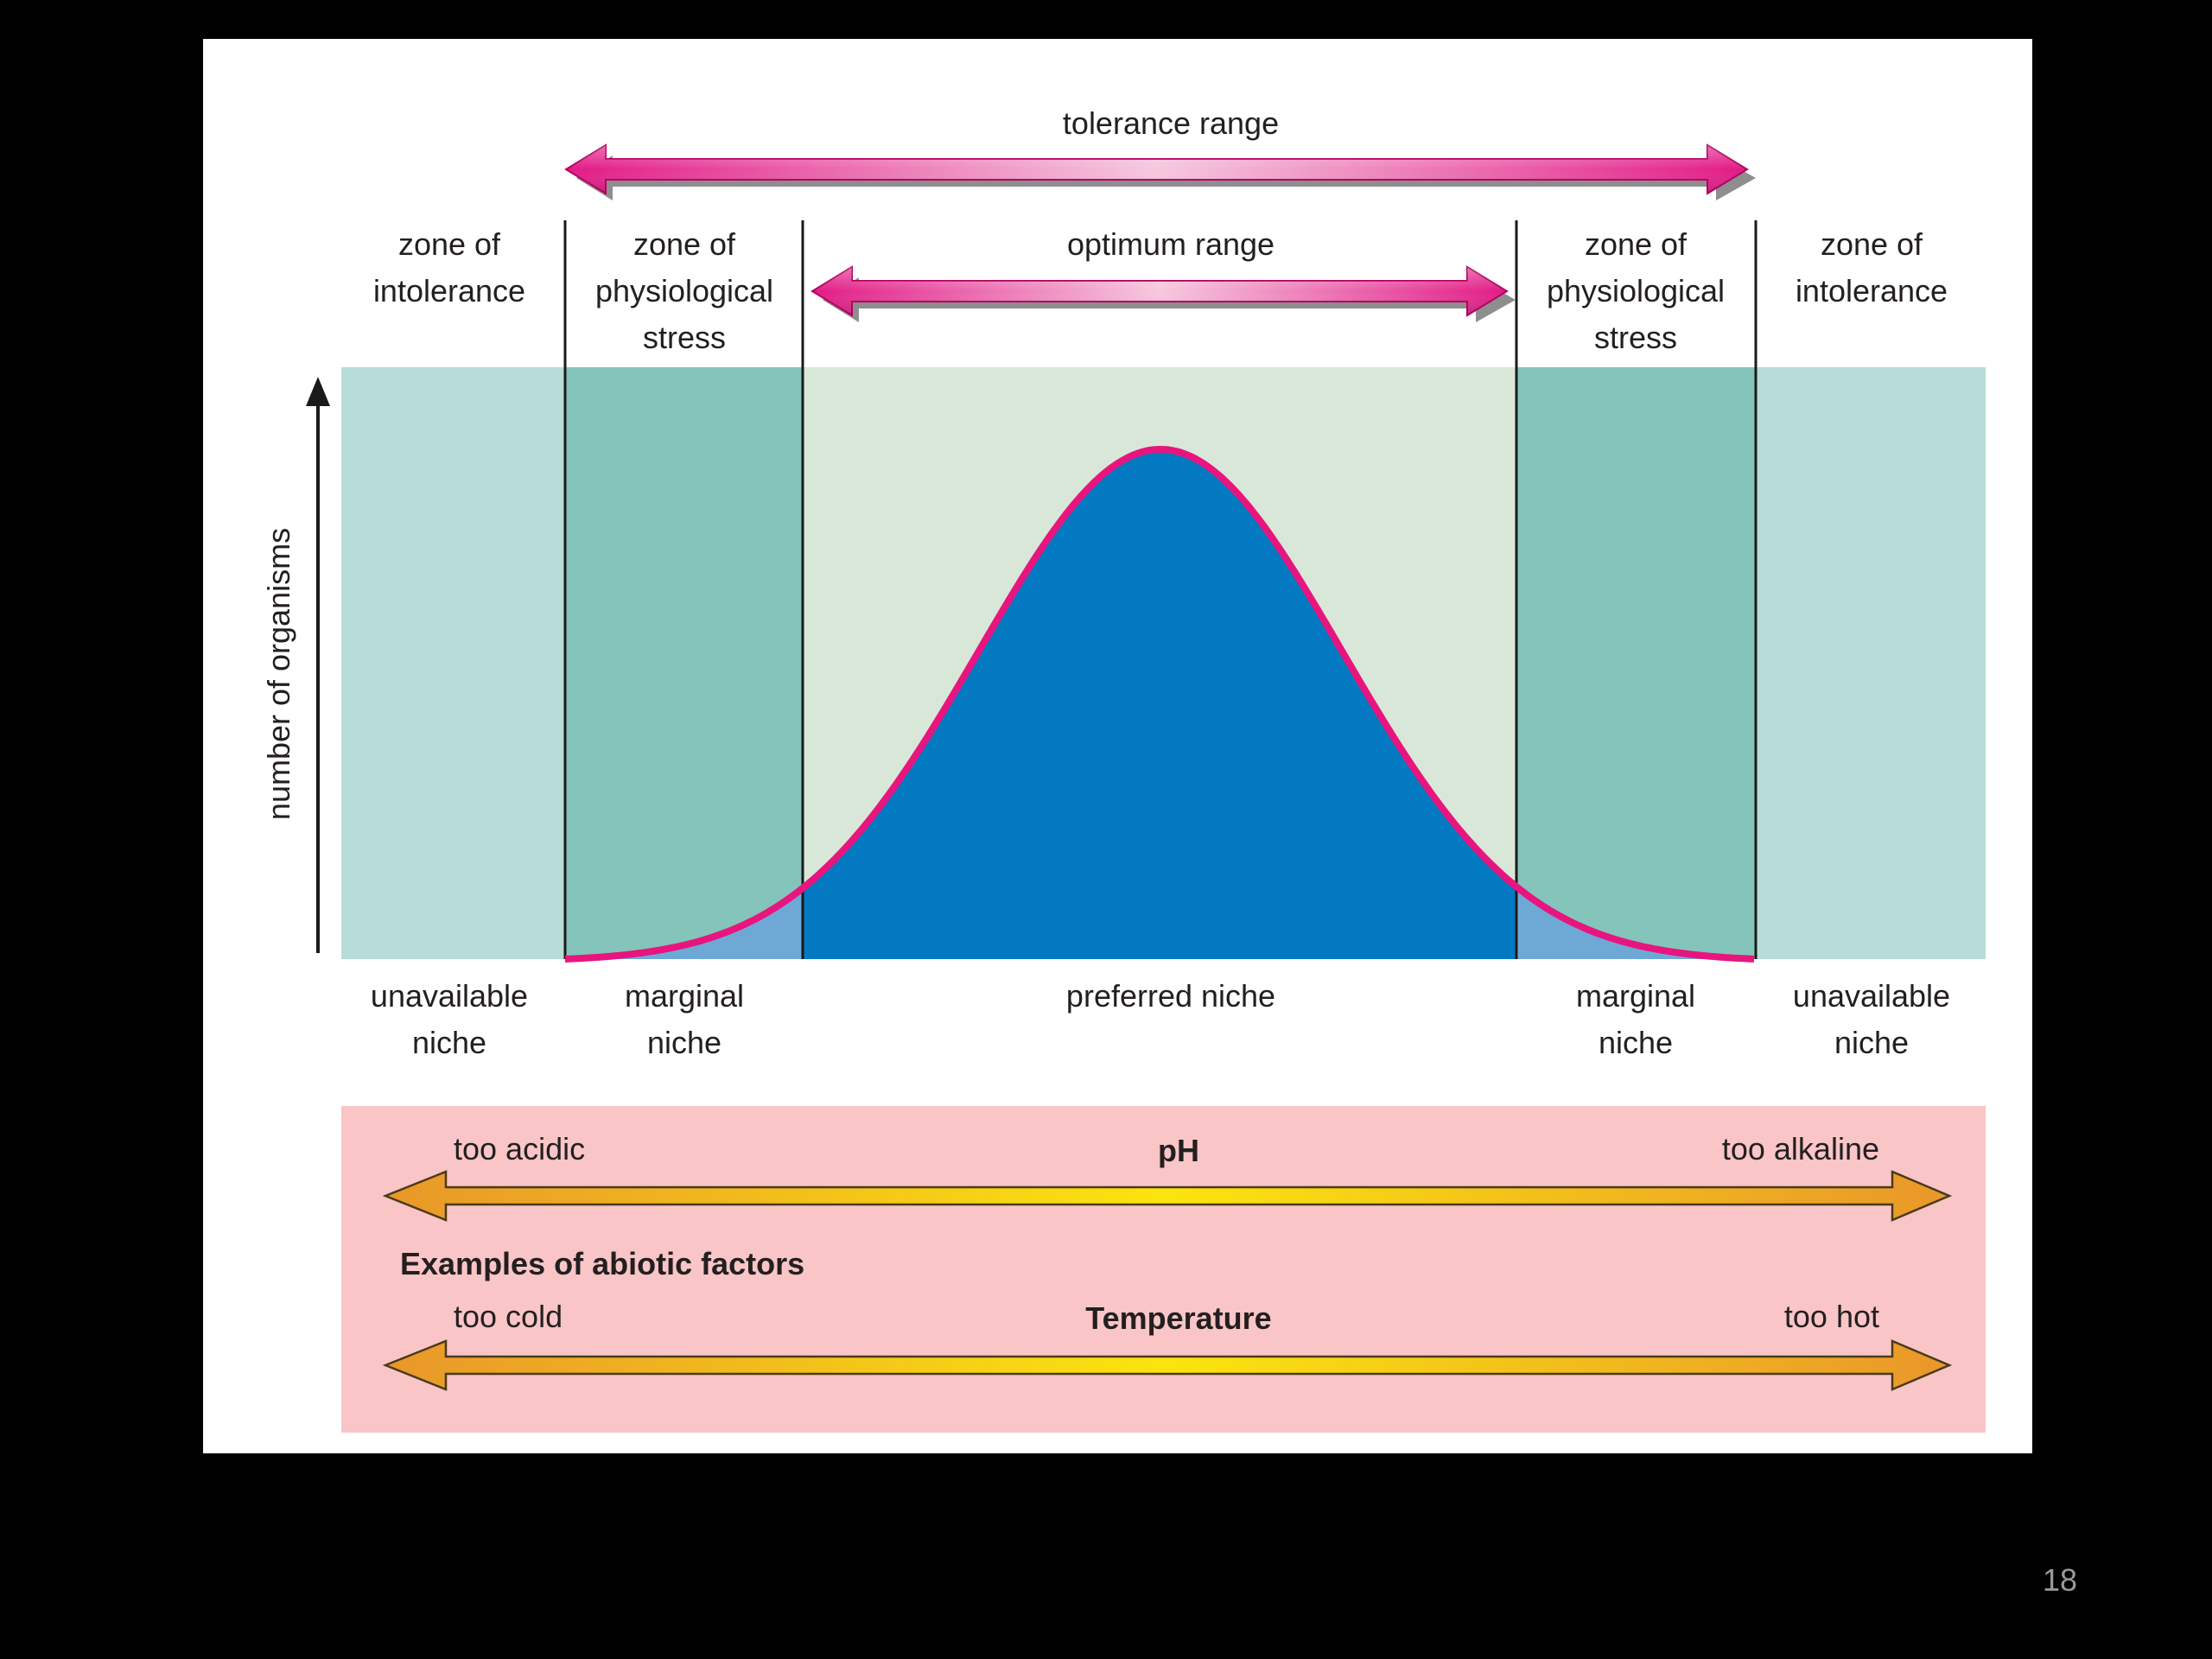  What do you see at coordinates (1871, 1019) in the screenshot?
I see `niche-label-right-unavailable: unavailable niche` at bounding box center [1871, 1019].